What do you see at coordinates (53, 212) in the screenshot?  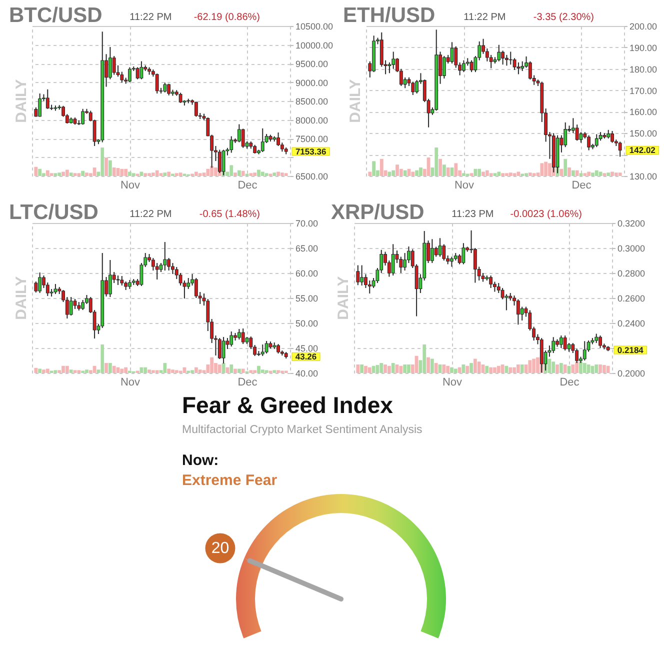 I see `chart-title: LTC/USD` at bounding box center [53, 212].